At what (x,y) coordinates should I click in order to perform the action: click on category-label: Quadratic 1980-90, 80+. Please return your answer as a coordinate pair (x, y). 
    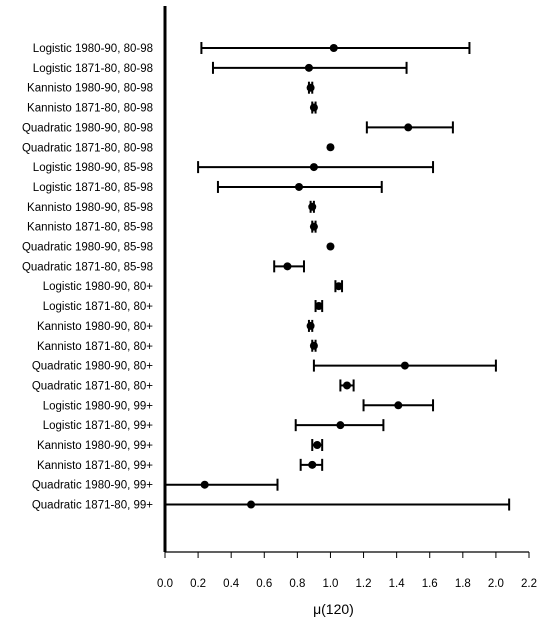
    Looking at the image, I should click on (92, 367).